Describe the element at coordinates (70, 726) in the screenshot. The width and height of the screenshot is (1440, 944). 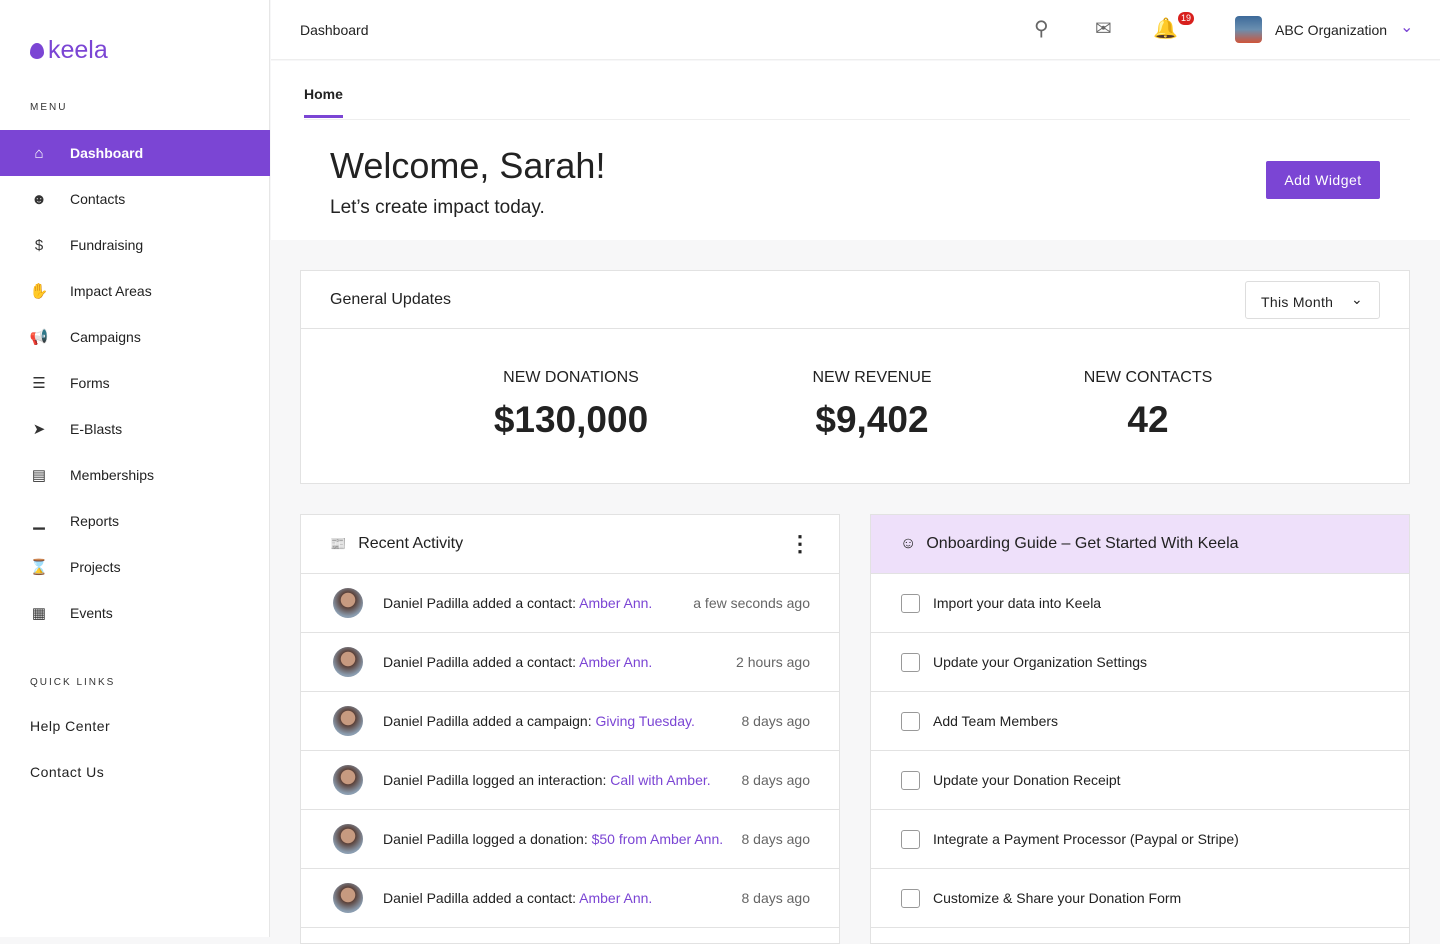
I see `help-center-link: Help Center` at that location.